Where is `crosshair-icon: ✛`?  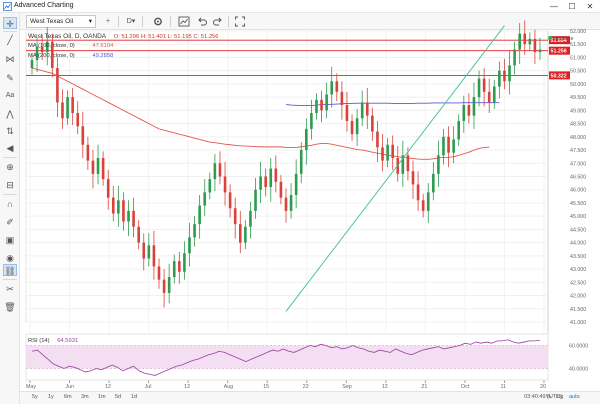 crosshair-icon: ✛ is located at coordinates (10, 23).